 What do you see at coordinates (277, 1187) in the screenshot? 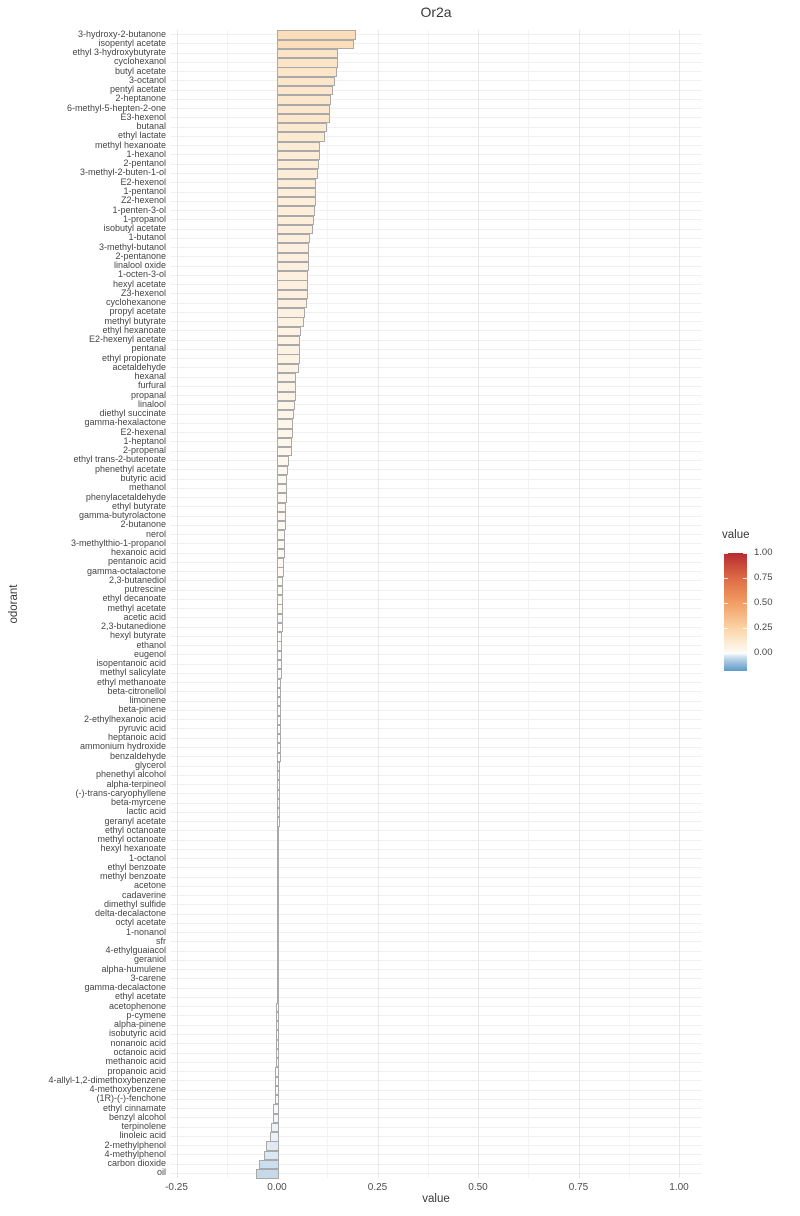
I see `x-tick-label: 0.00` at bounding box center [277, 1187].